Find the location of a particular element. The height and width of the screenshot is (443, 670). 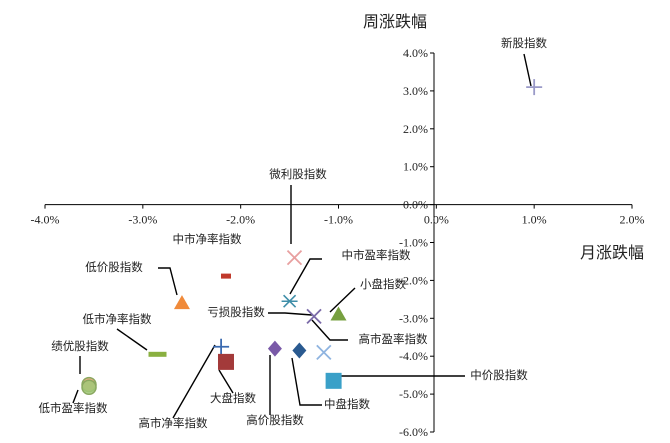

y-tick-label: -5.0% is located at coordinates (413, 394).